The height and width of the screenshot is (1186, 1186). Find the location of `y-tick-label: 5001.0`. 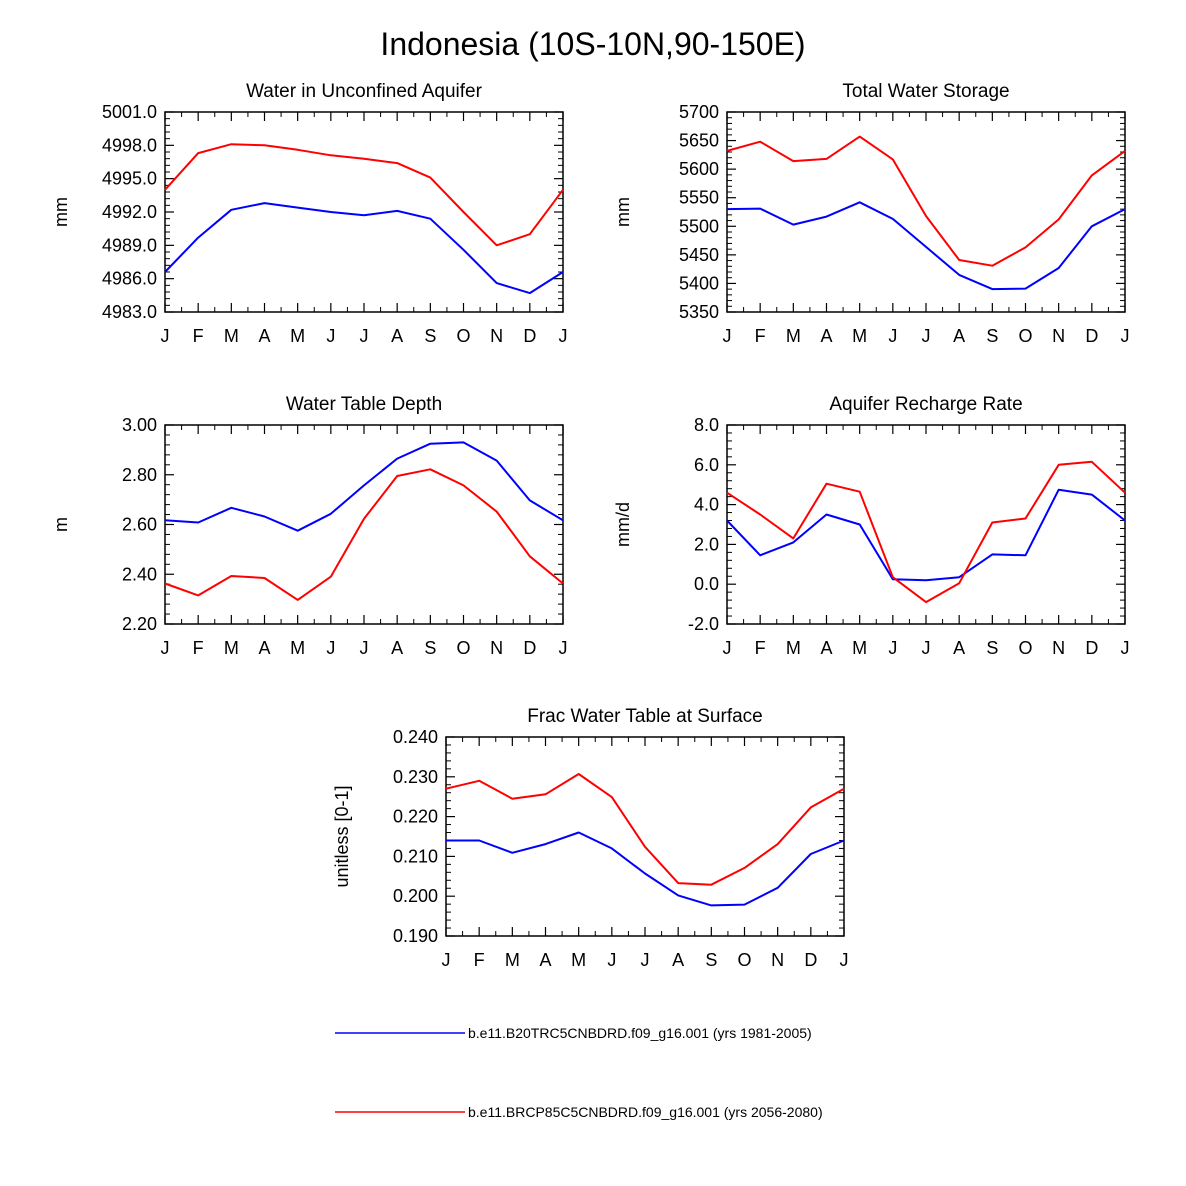

y-tick-label: 5001.0 is located at coordinates (129, 112).